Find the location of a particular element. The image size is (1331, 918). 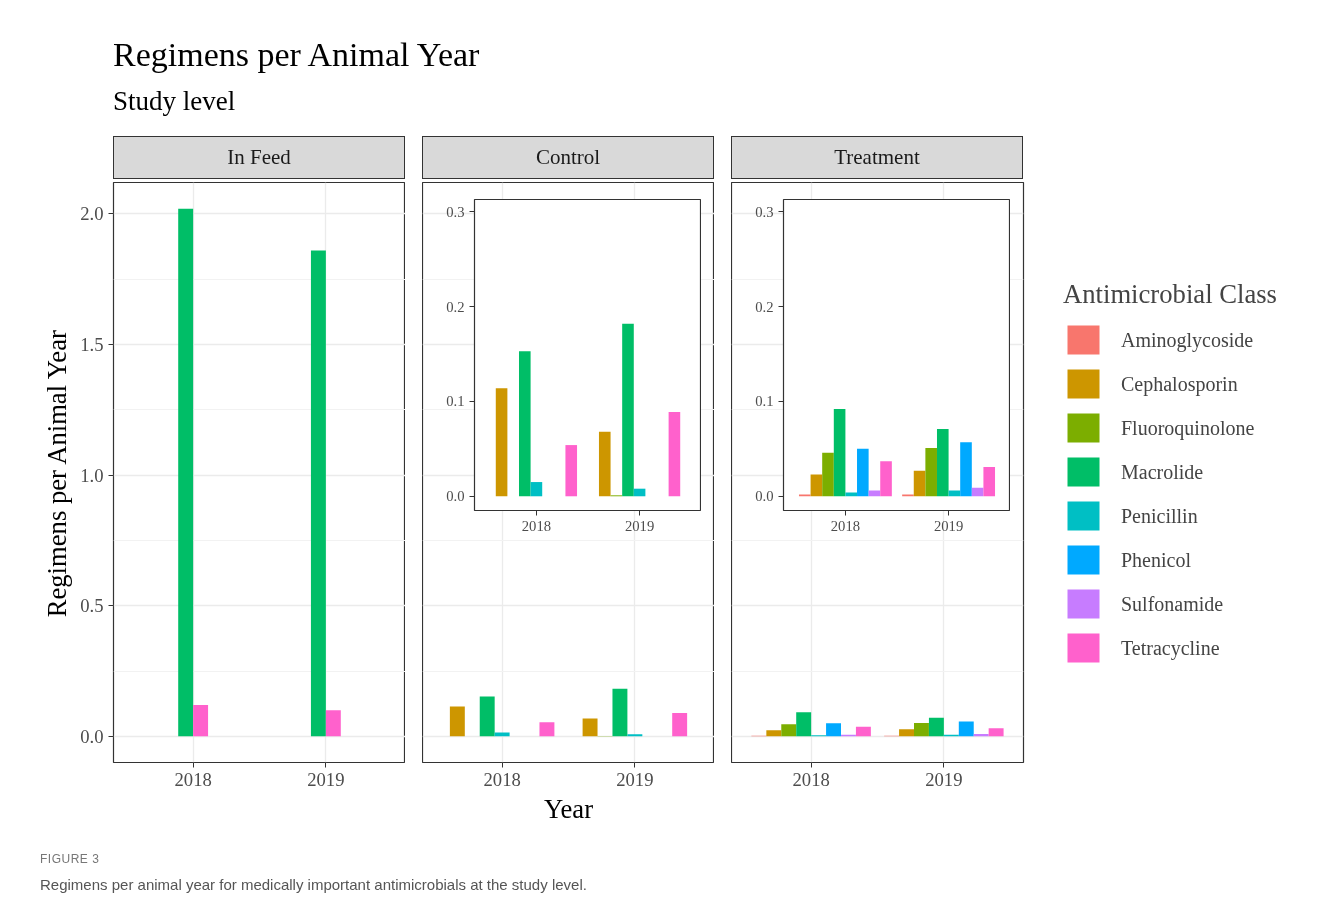

x-axis-title: Year is located at coordinates (568, 808).